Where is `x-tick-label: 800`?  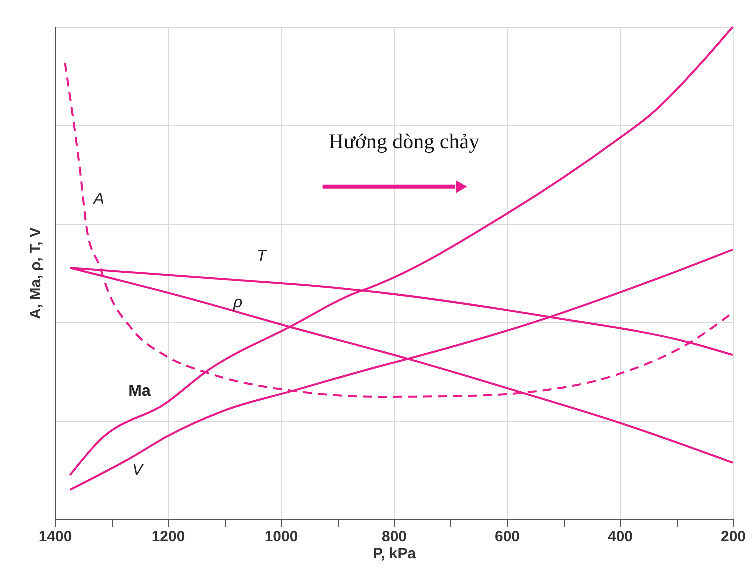 x-tick-label: 800 is located at coordinates (395, 537).